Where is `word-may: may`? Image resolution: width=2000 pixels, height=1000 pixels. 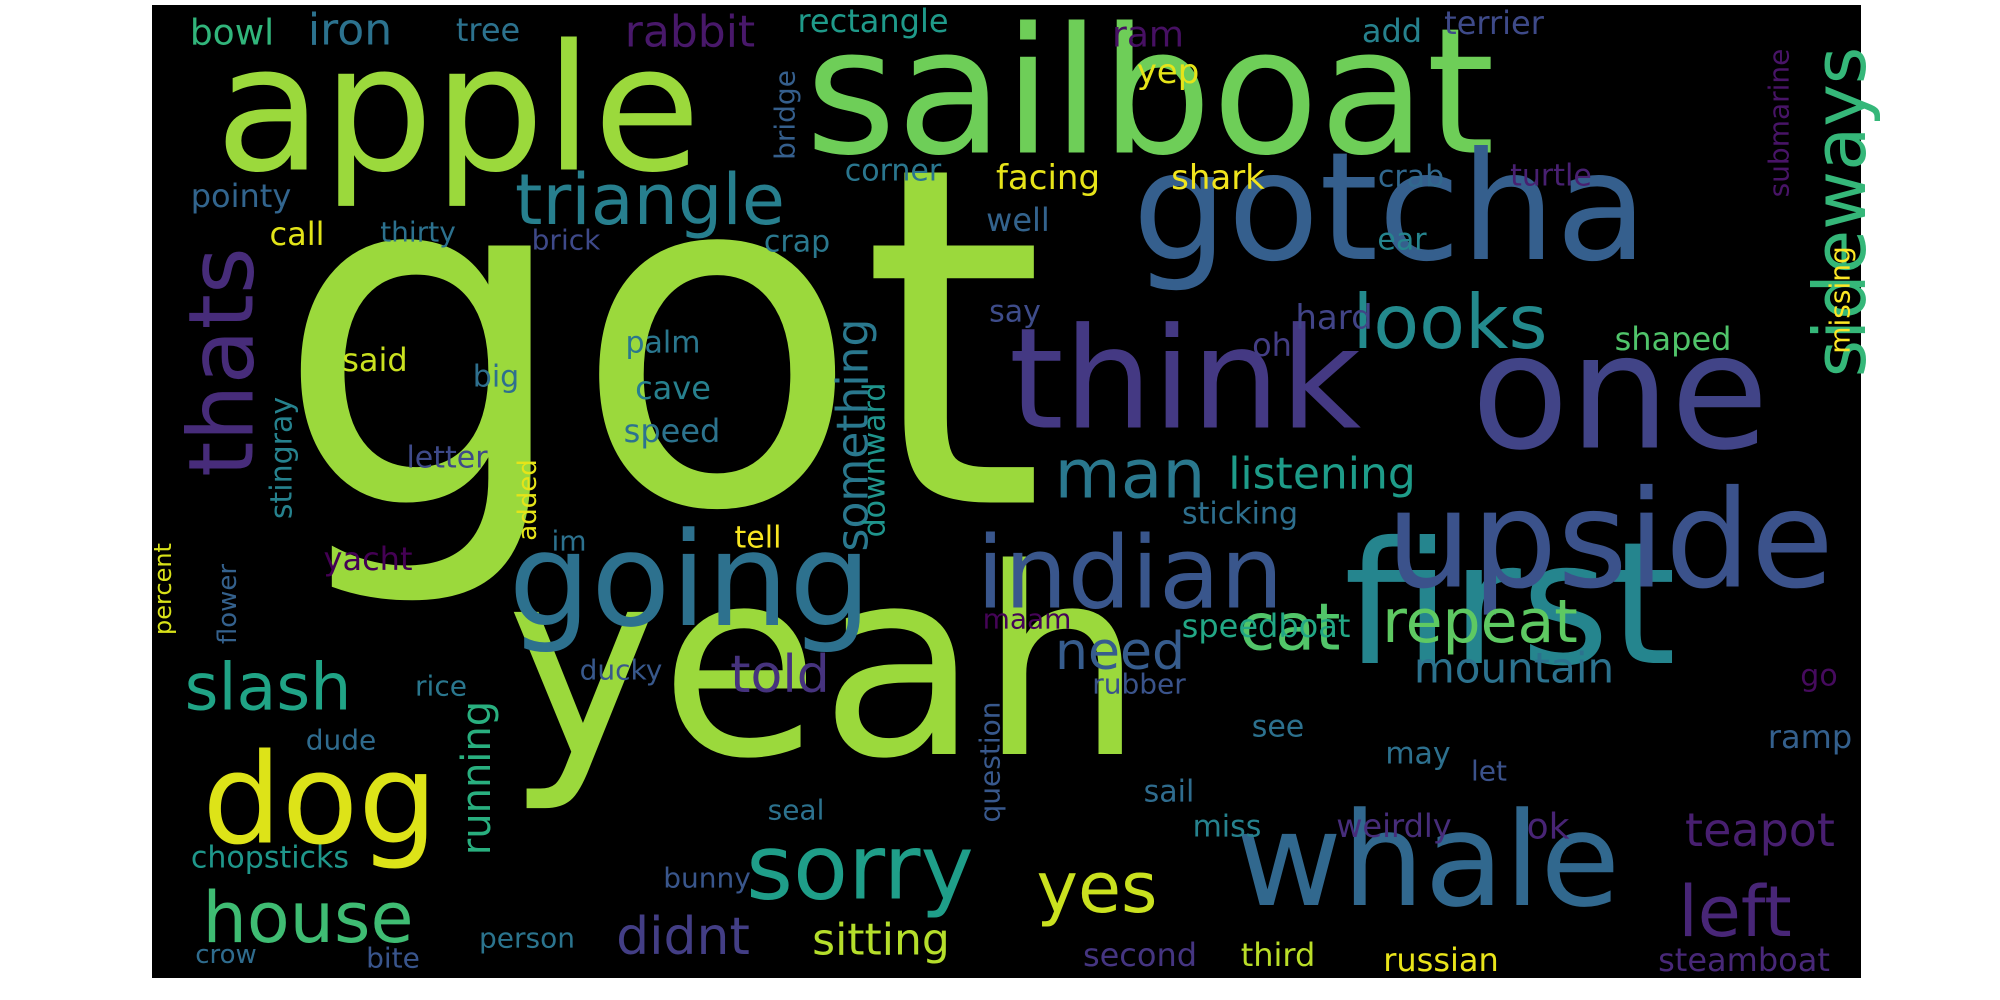 word-may: may is located at coordinates (1417, 754).